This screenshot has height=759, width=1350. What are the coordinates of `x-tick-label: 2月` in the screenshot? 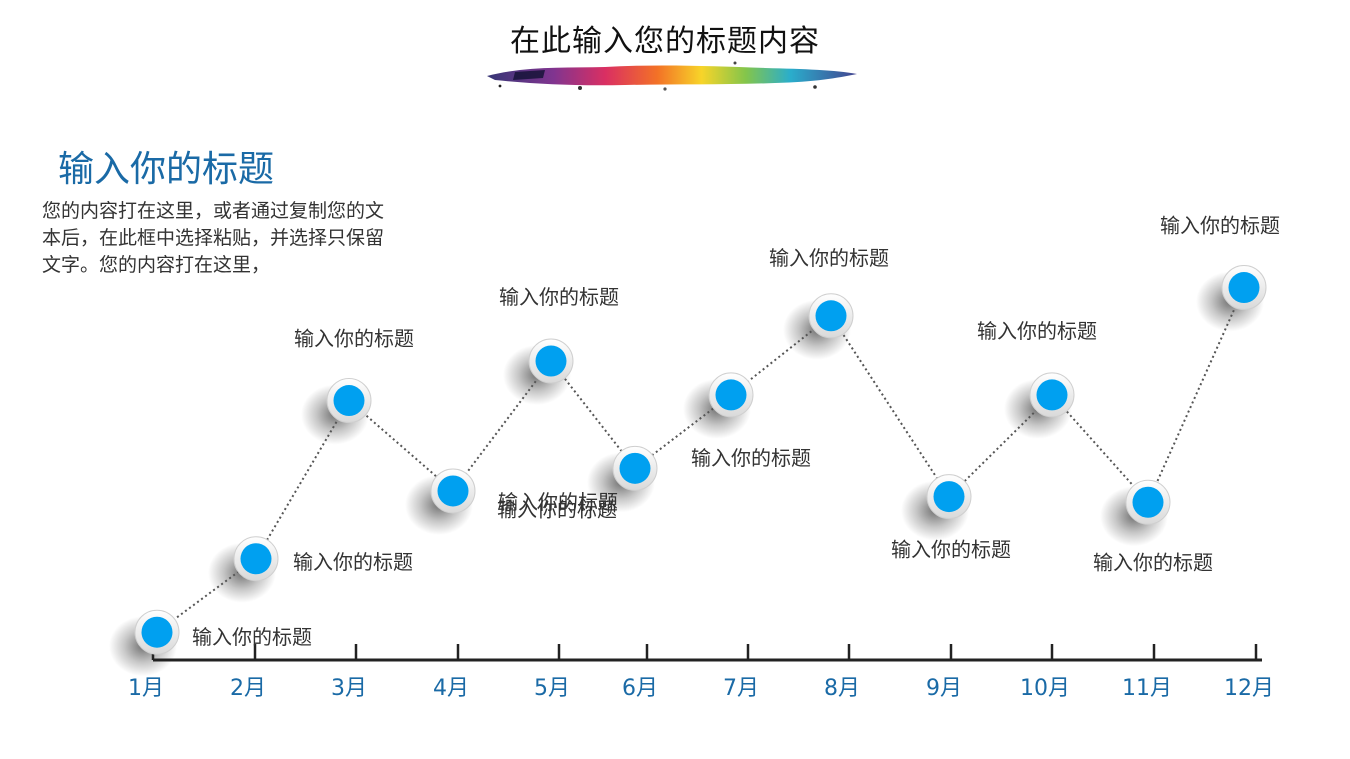 It's located at (248, 688).